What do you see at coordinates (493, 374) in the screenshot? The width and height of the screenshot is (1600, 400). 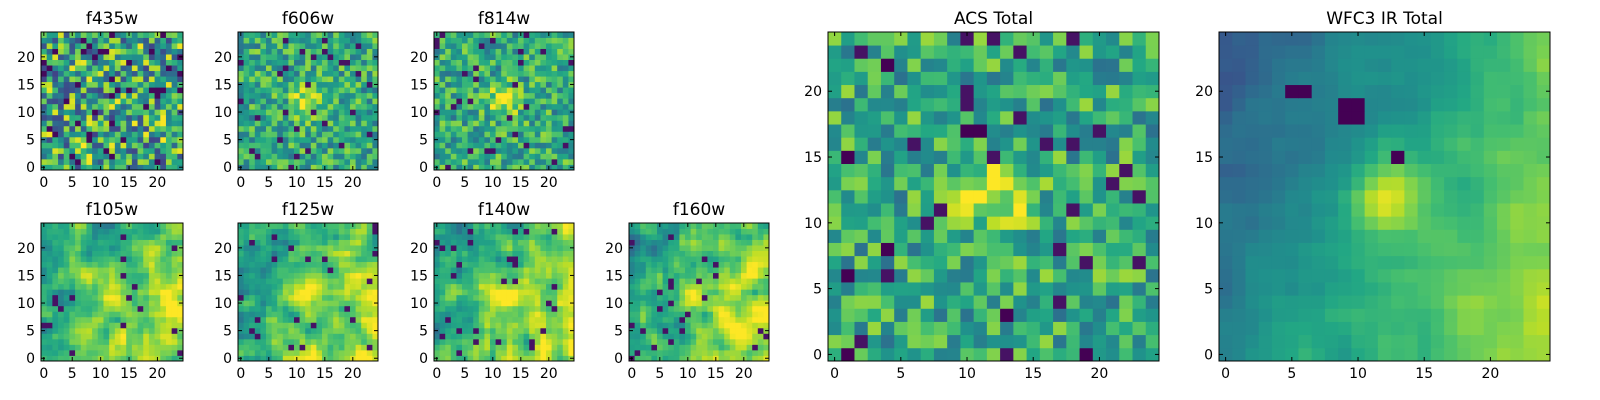 I see `x-tick-label: 10` at bounding box center [493, 374].